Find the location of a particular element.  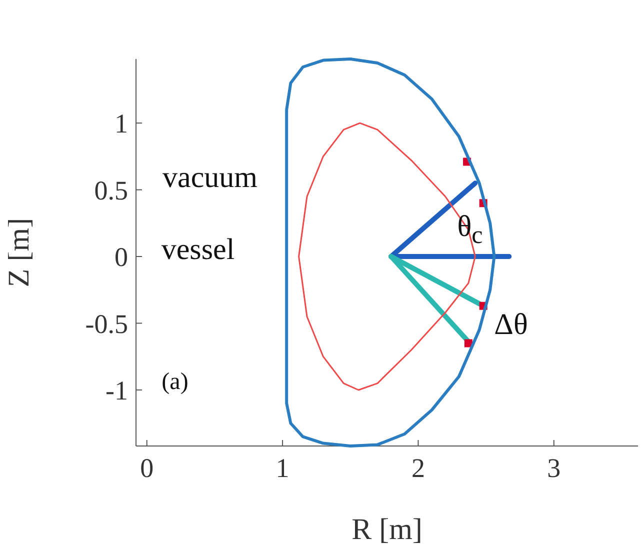

annotation: Δθ is located at coordinates (511, 324).